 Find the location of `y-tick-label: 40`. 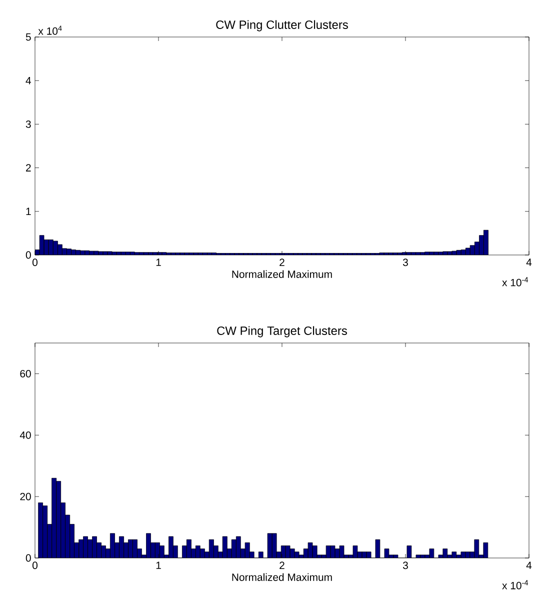

y-tick-label: 40 is located at coordinates (25, 435).